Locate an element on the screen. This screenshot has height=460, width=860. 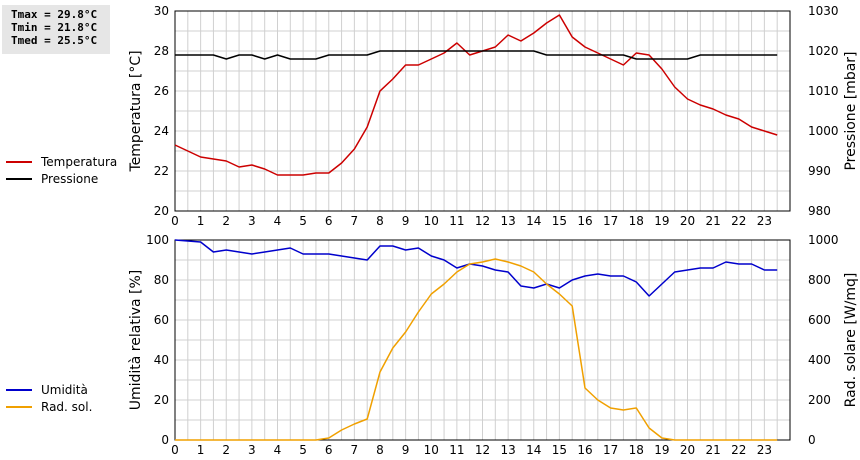
legend-label: Rad. sol. is located at coordinates (67, 406).